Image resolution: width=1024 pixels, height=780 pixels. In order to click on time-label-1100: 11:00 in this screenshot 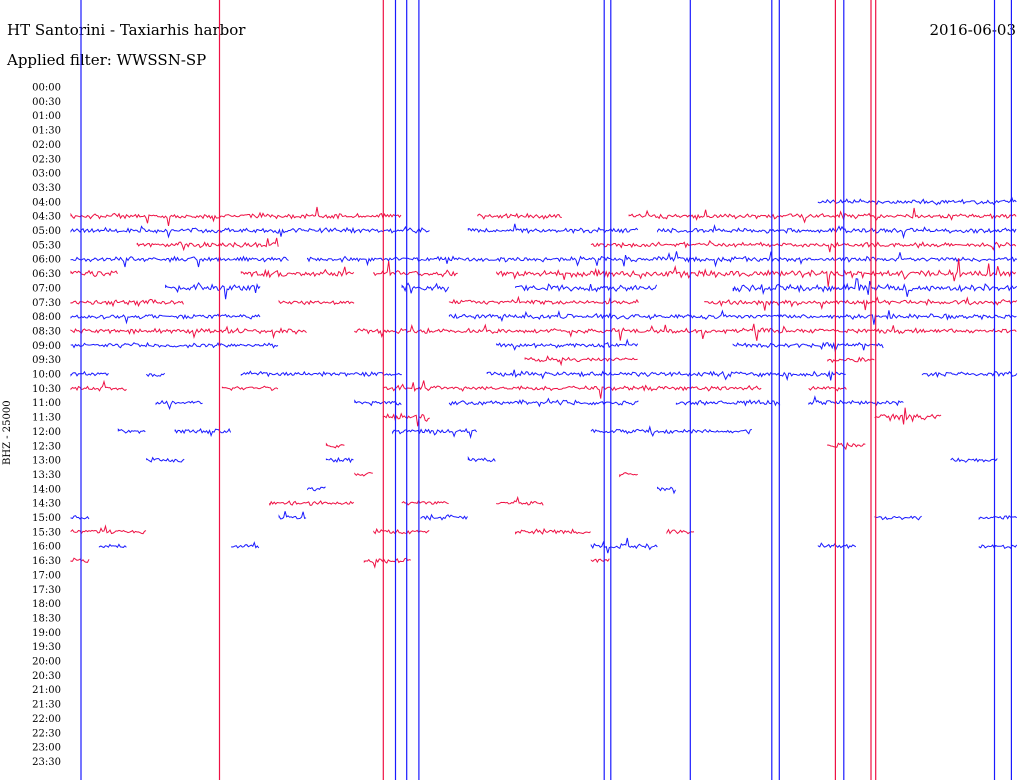, I will do `click(46, 403)`.